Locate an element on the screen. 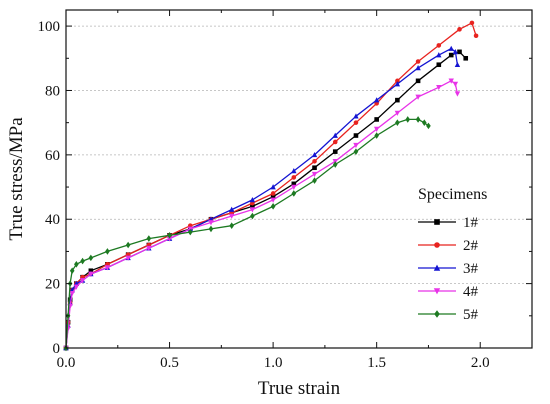  x-tick-label: 0.0 is located at coordinates (66, 363).